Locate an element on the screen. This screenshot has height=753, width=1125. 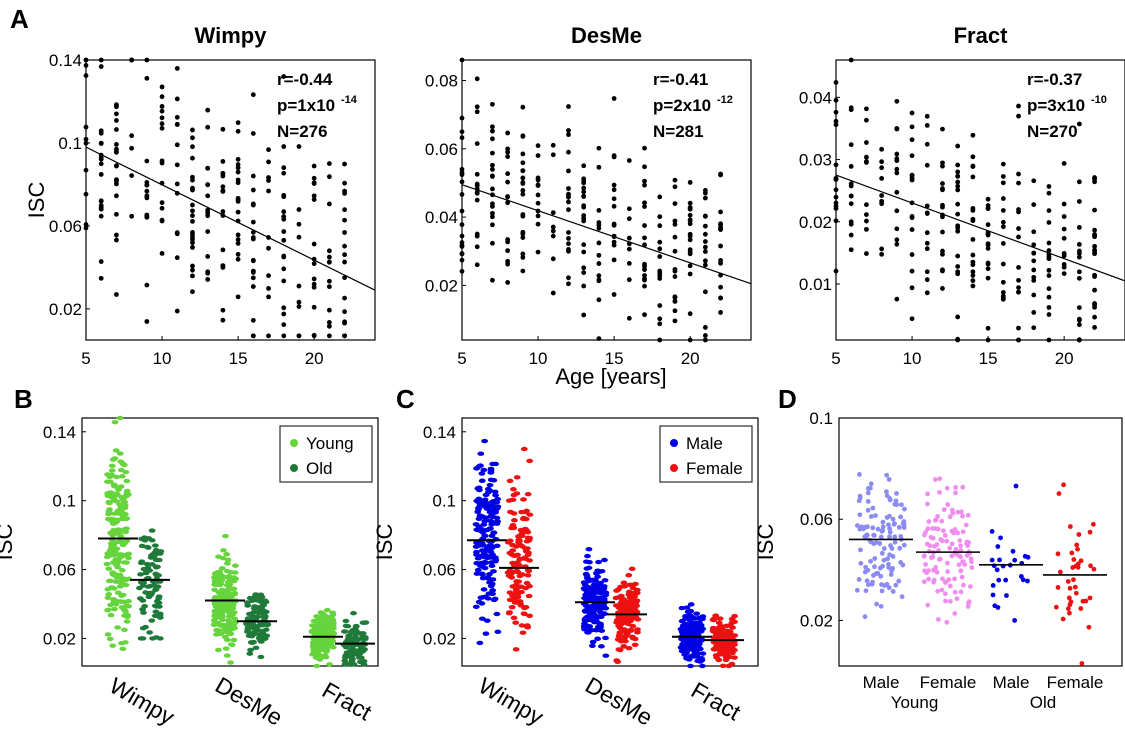
series-points-male is located at coordinates (487, 542).